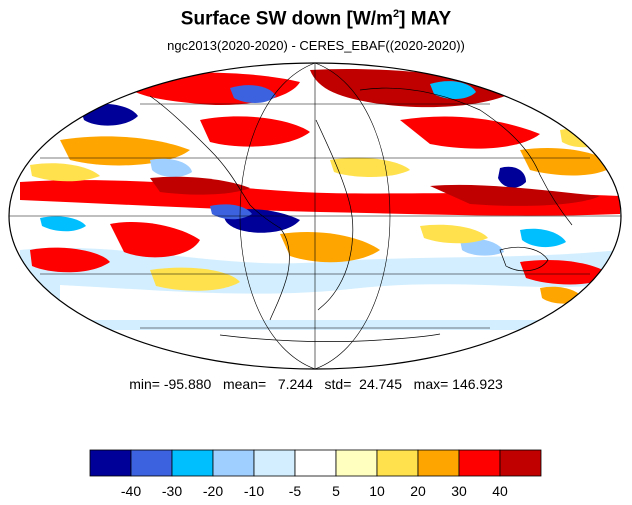  Describe the element at coordinates (425, 19) in the screenshot. I see `title-tail: ] MAY` at that location.